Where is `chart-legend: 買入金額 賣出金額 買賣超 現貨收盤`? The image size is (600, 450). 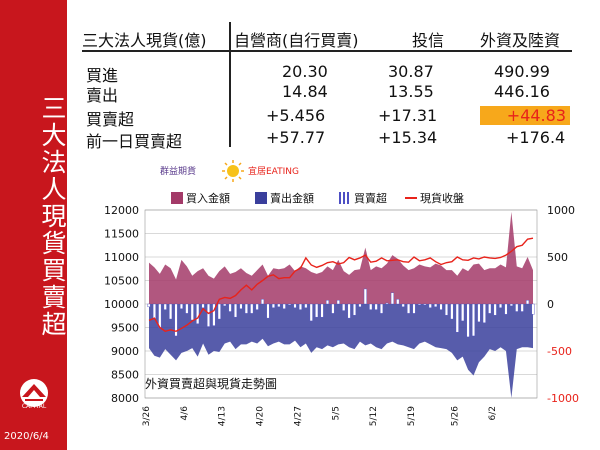
chart-legend: 買入金額 賣出金額 買賣超 現貨收盤 is located at coordinates (317, 198).